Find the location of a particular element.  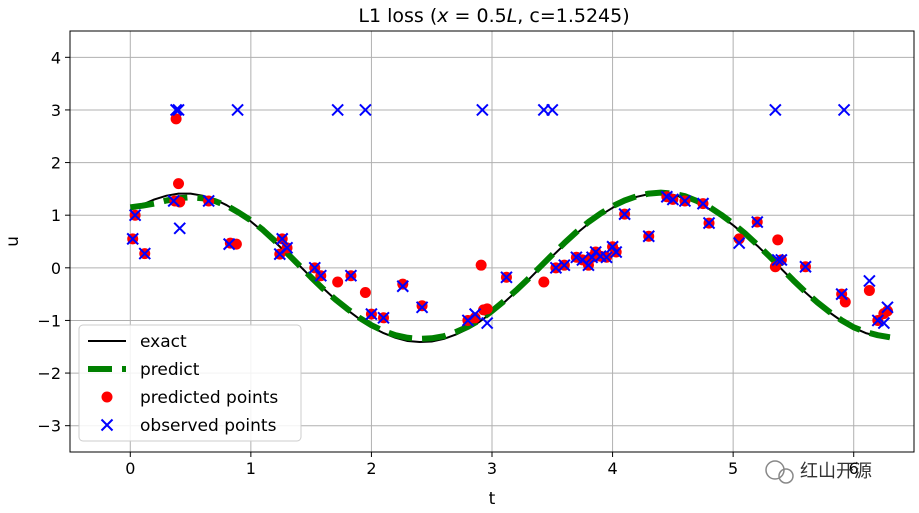

title-var-L: L is located at coordinates (512, 16).